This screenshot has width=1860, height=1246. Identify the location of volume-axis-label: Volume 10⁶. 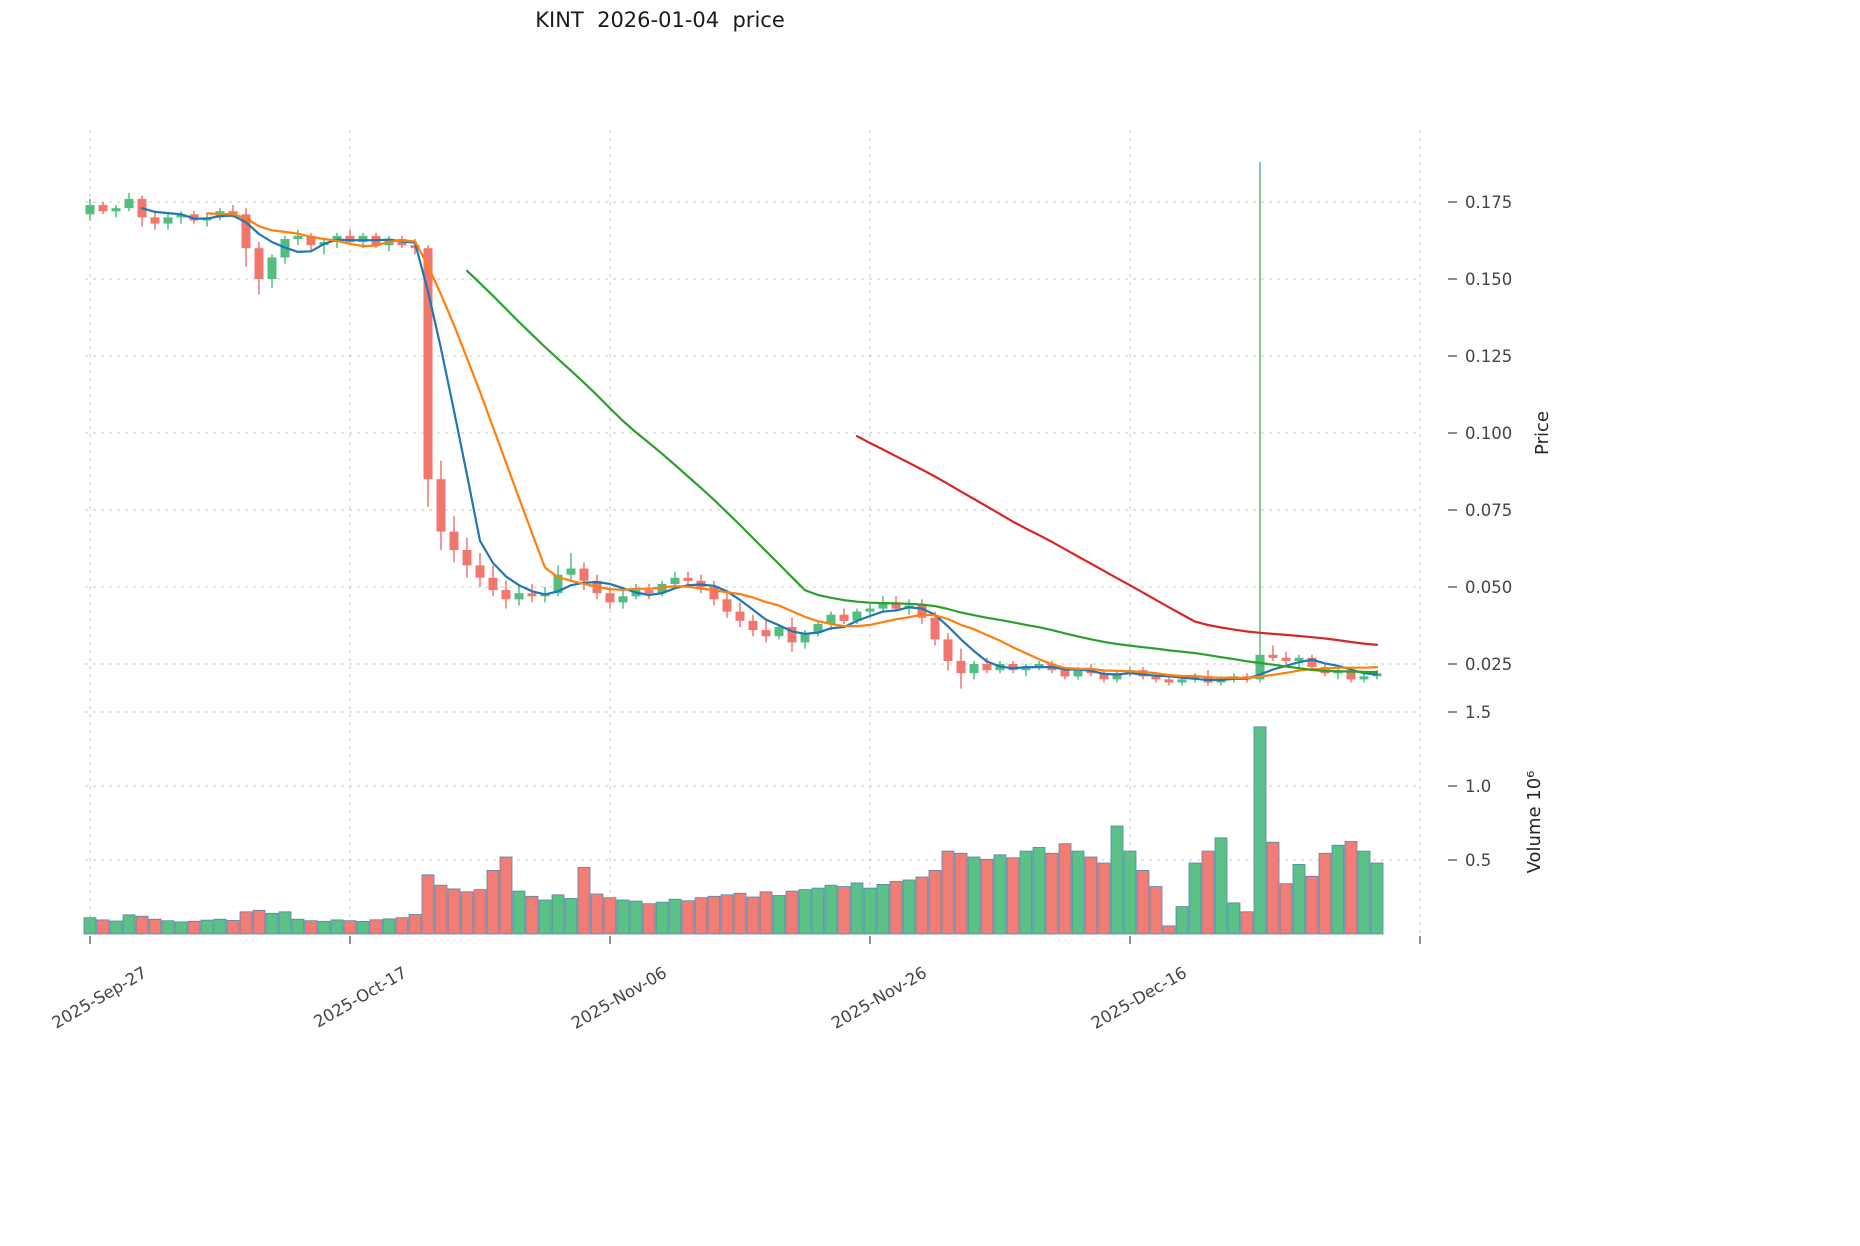
(1534, 822).